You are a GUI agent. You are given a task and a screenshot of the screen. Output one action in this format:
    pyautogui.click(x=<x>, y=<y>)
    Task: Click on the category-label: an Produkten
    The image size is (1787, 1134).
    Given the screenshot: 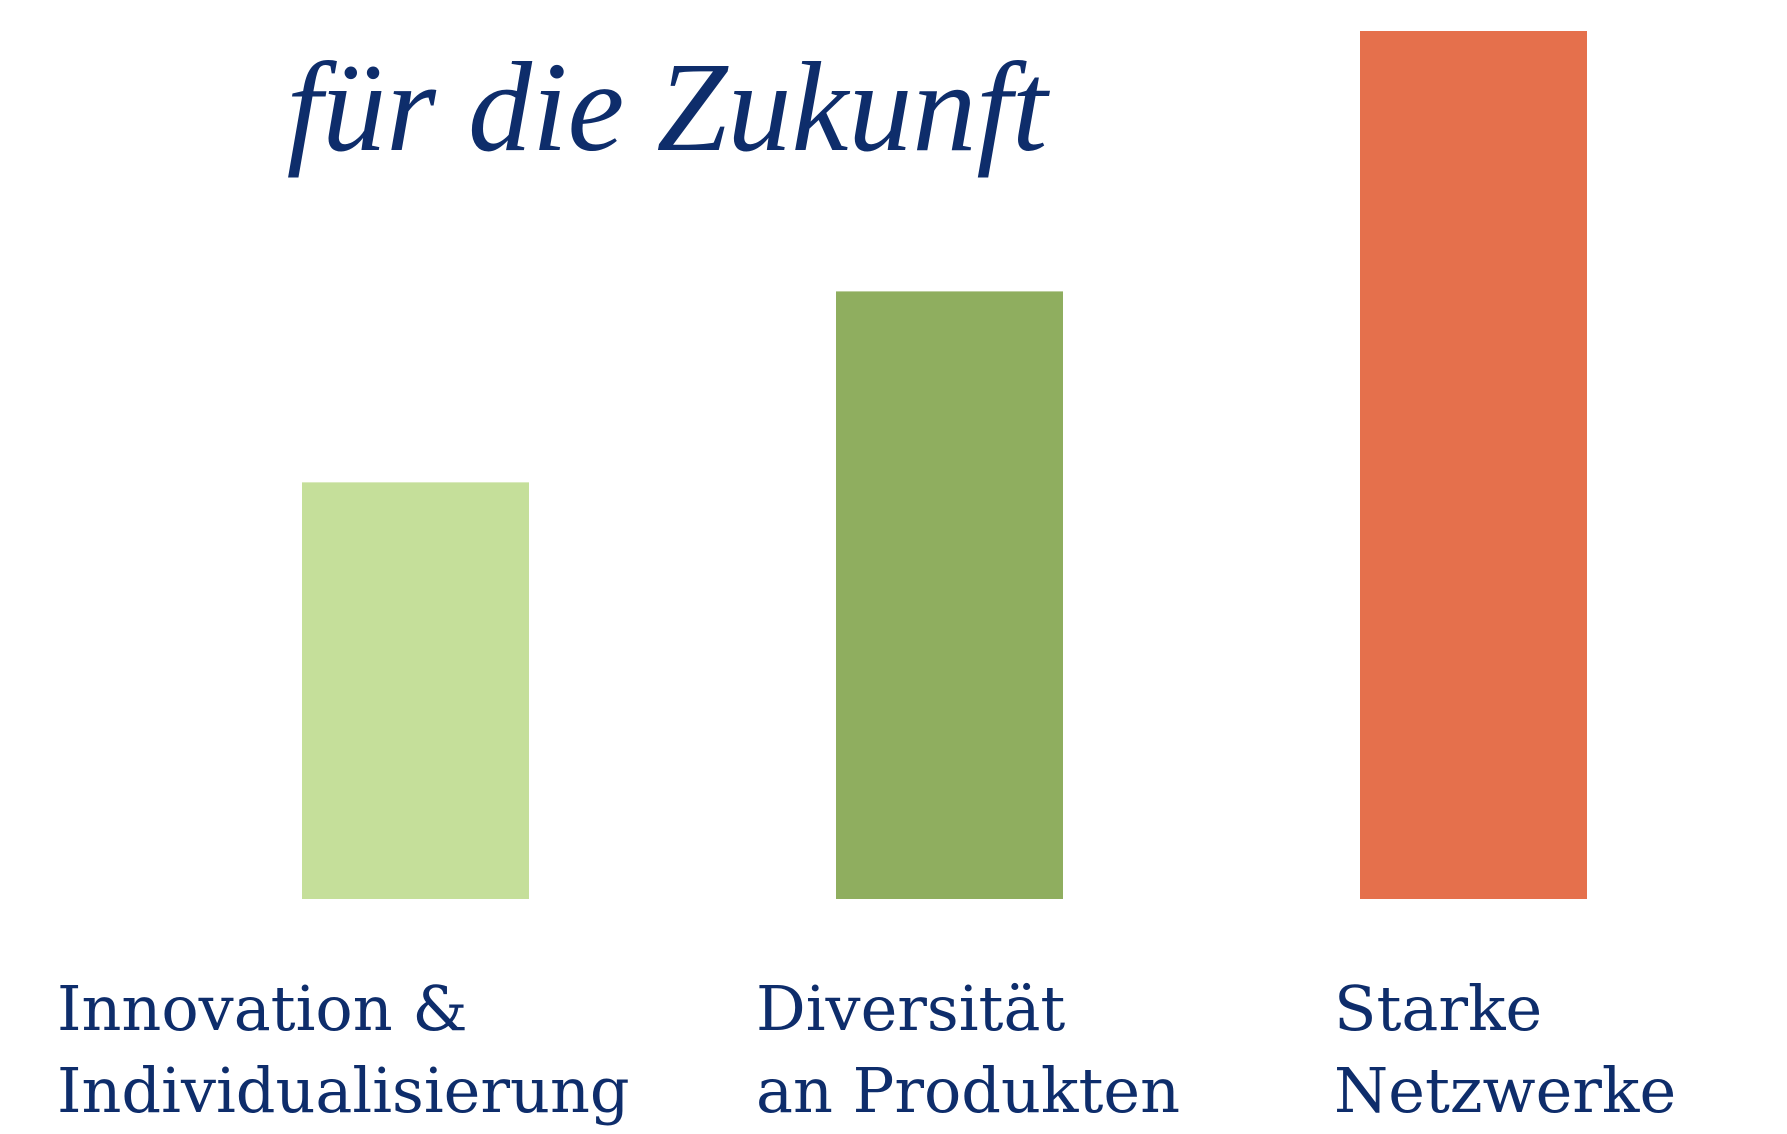 What is the action you would take?
    pyautogui.click(x=968, y=1090)
    